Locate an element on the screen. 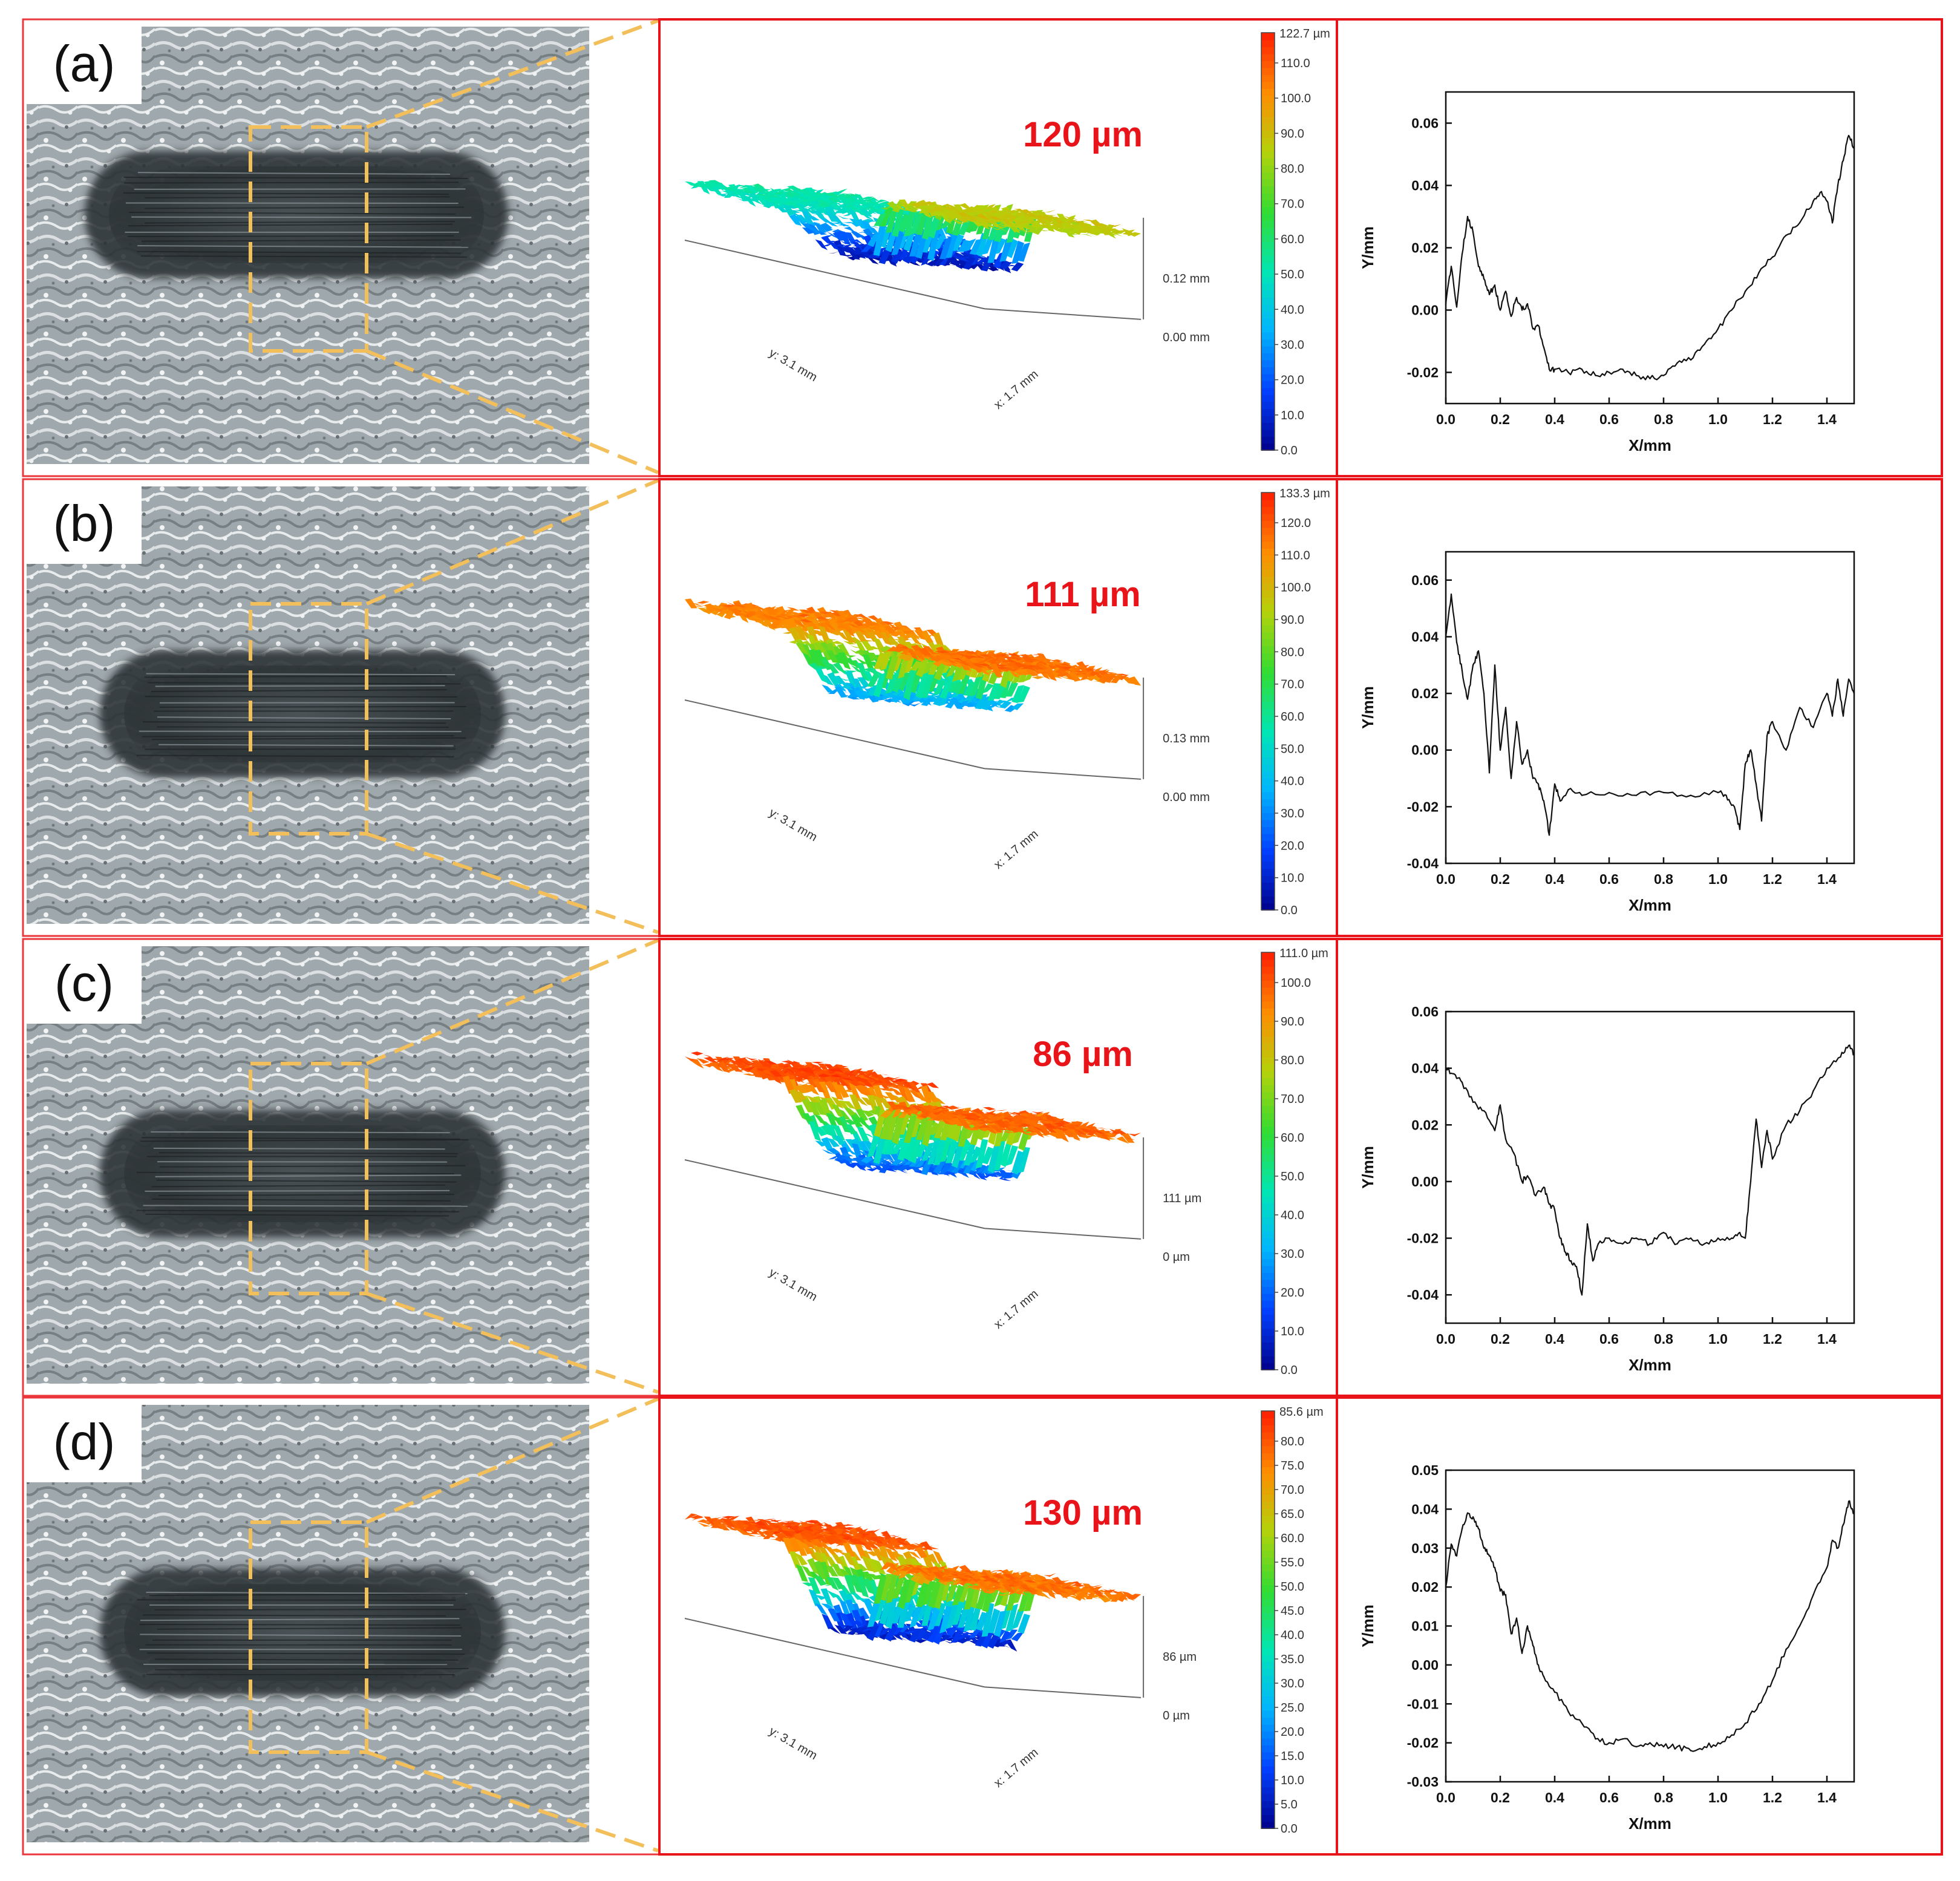 The image size is (1960, 1881). colorbar-tick-label: 80.0 is located at coordinates (1292, 169).